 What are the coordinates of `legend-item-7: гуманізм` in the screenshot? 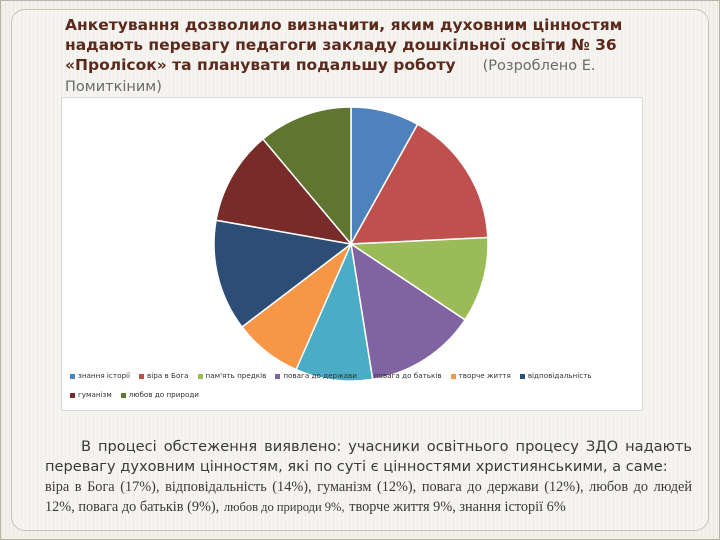 It's located at (91, 394).